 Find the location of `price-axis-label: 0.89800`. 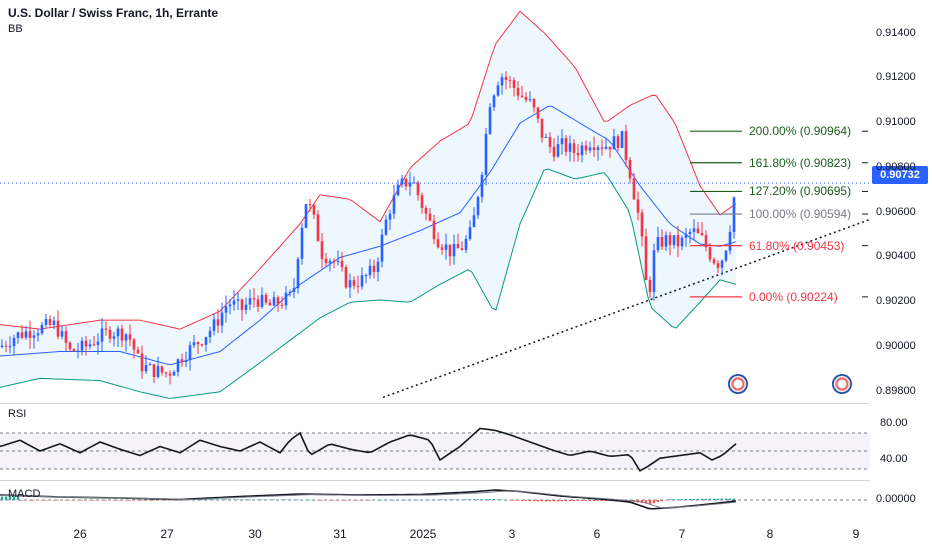

price-axis-label: 0.89800 is located at coordinates (896, 390).